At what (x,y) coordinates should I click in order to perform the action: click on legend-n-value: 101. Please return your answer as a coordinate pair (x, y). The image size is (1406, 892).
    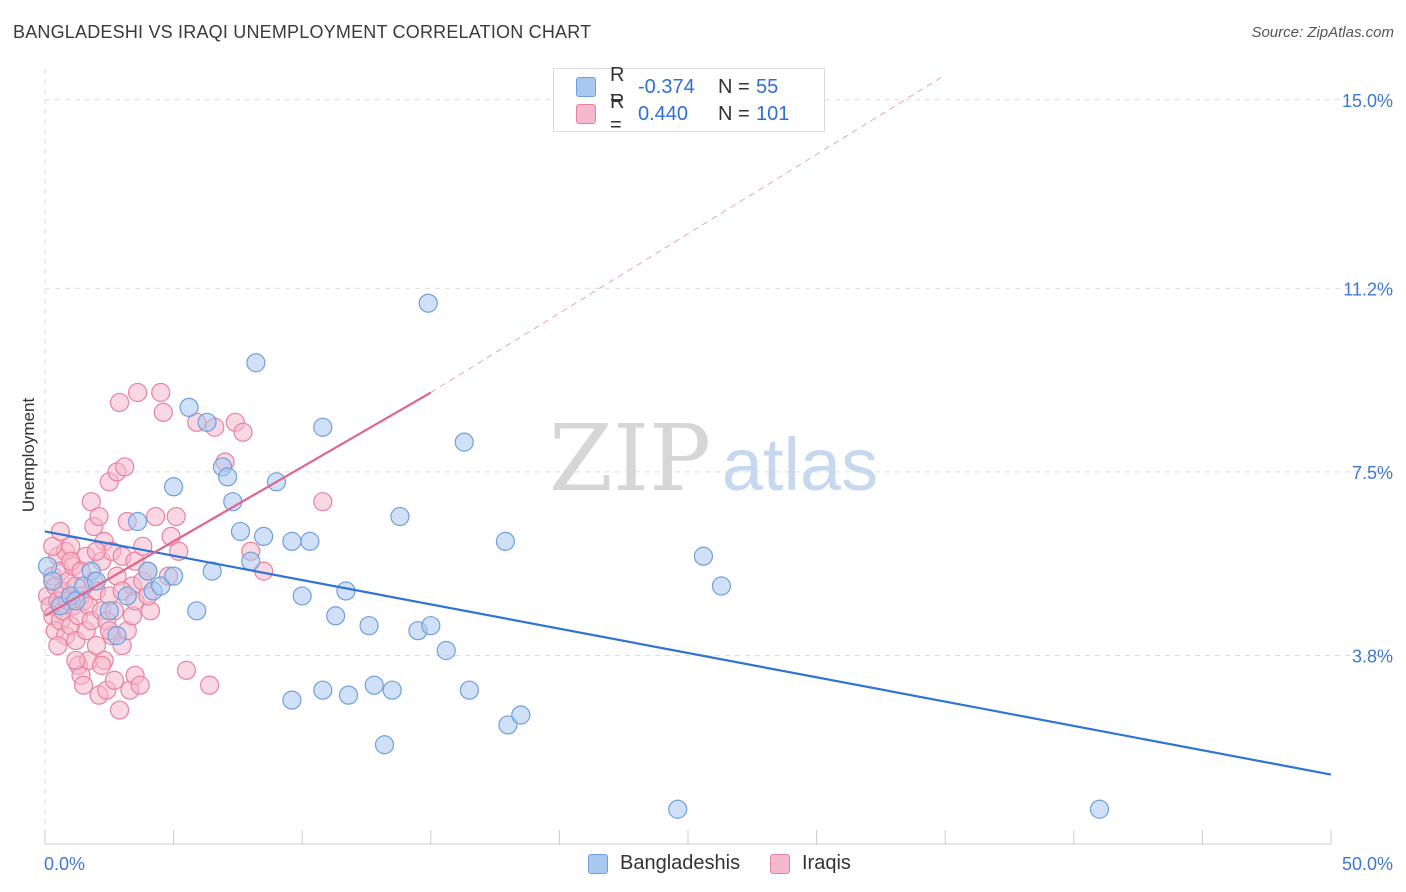
    Looking at the image, I should click on (773, 113).